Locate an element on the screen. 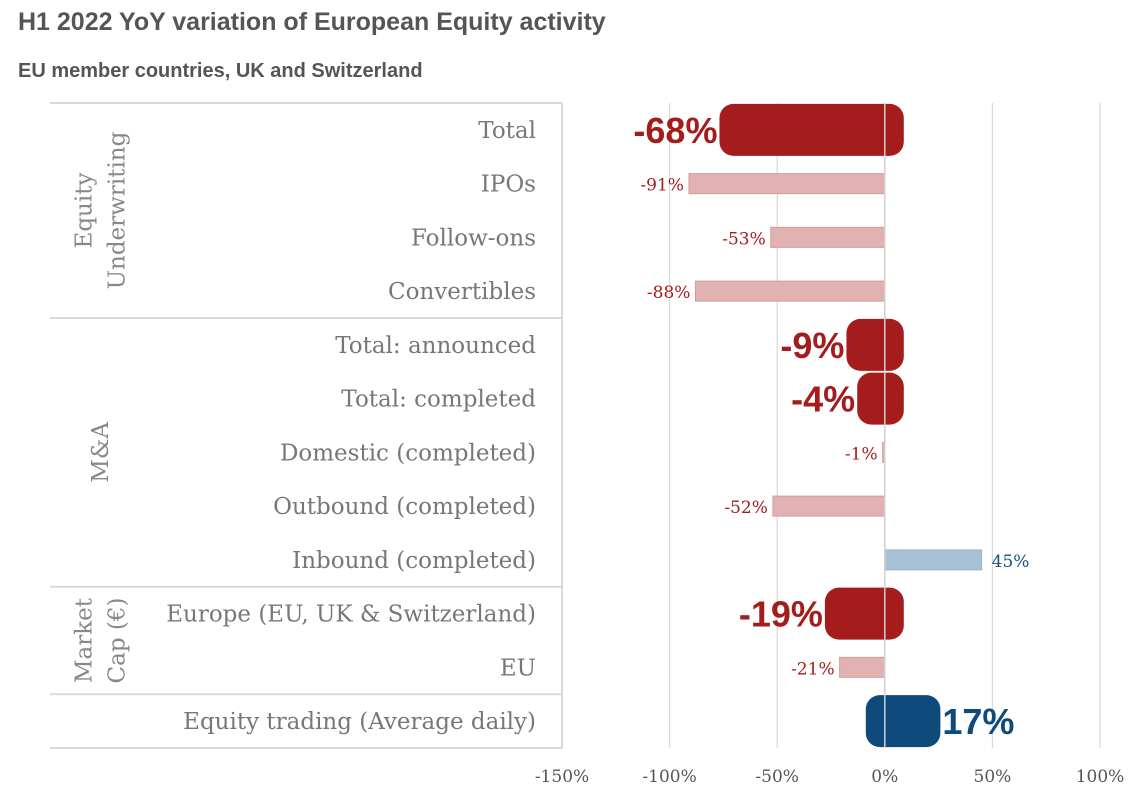 This screenshot has width=1144, height=796. group-label: M&A is located at coordinates (101, 452).